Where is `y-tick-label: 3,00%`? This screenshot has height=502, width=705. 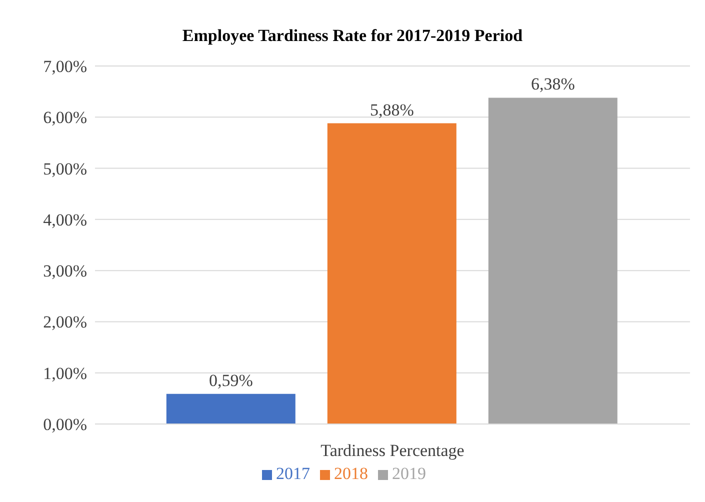
y-tick-label: 3,00% is located at coordinates (65, 271).